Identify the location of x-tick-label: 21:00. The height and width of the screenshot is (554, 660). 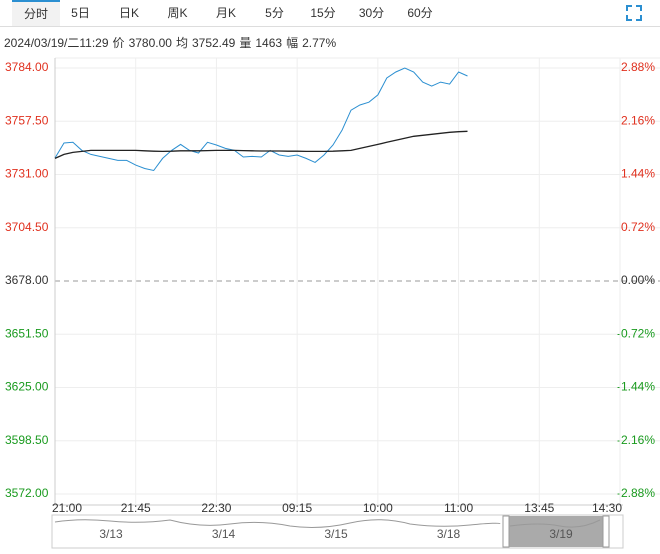
(67, 508).